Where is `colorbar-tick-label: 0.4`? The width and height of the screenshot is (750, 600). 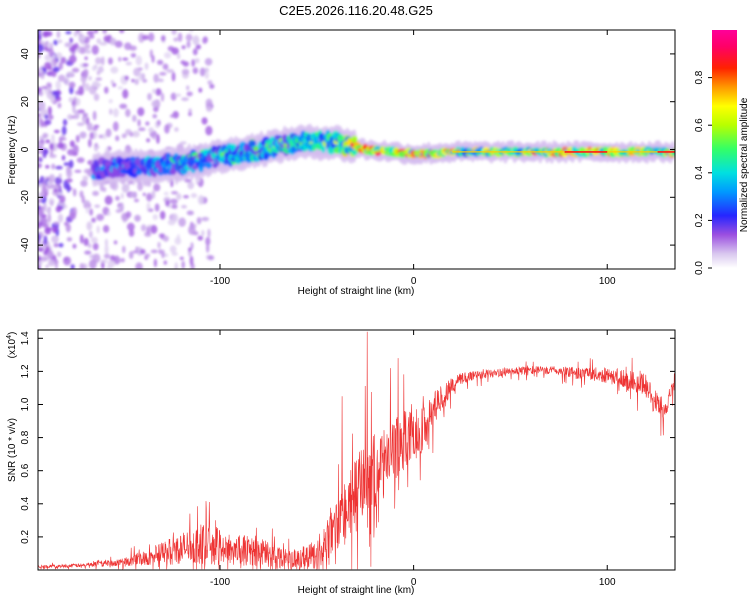 colorbar-tick-label: 0.4 is located at coordinates (699, 172).